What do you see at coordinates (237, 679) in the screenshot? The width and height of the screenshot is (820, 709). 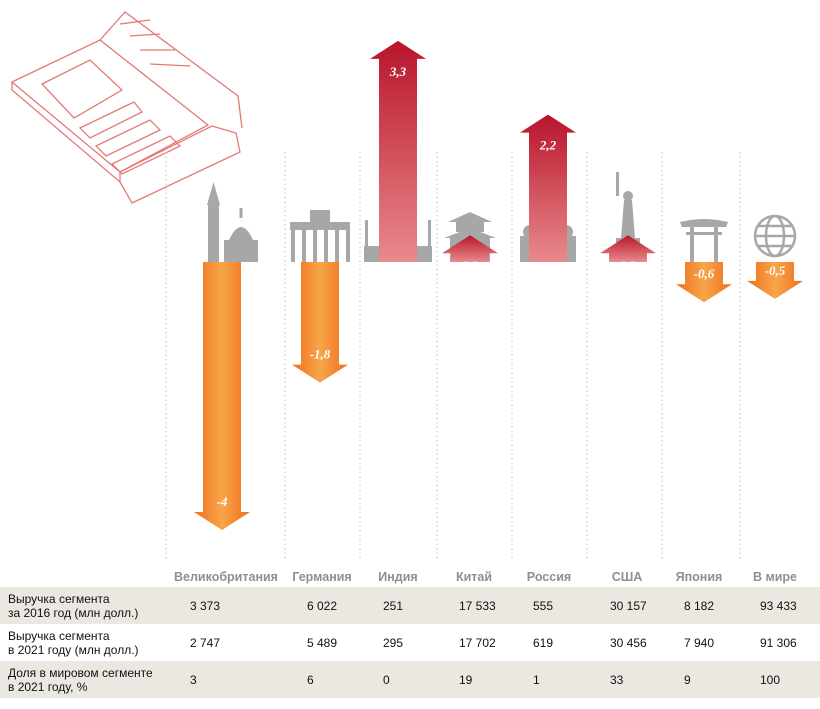 I see `table-cell: 3` at bounding box center [237, 679].